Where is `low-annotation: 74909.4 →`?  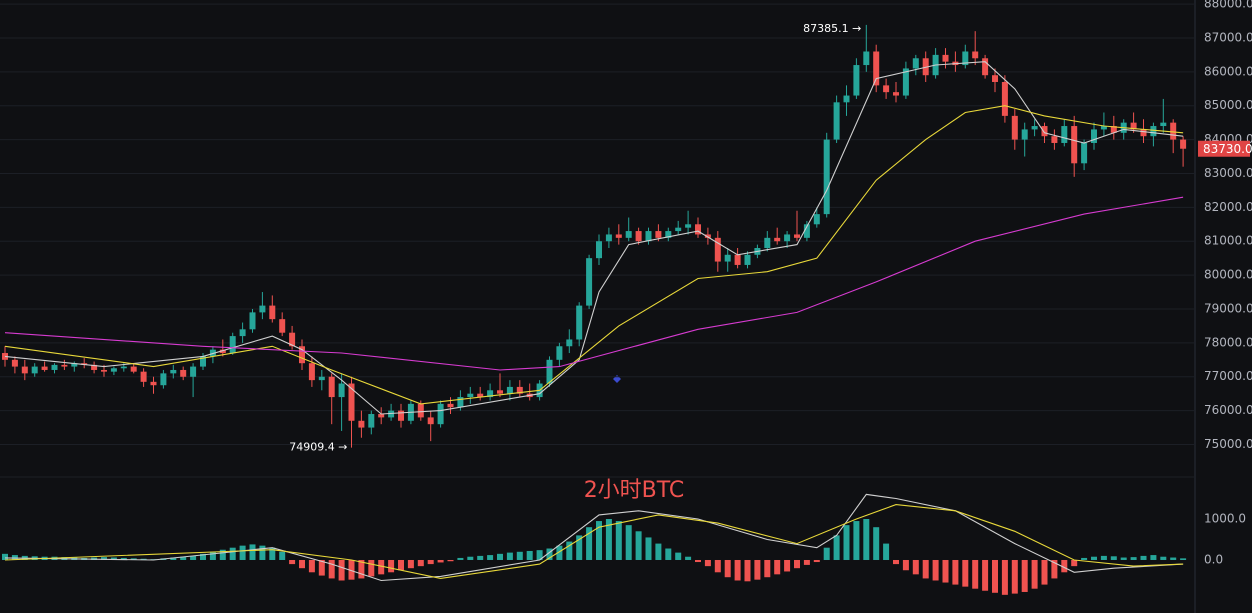
low-annotation: 74909.4 → is located at coordinates (318, 447).